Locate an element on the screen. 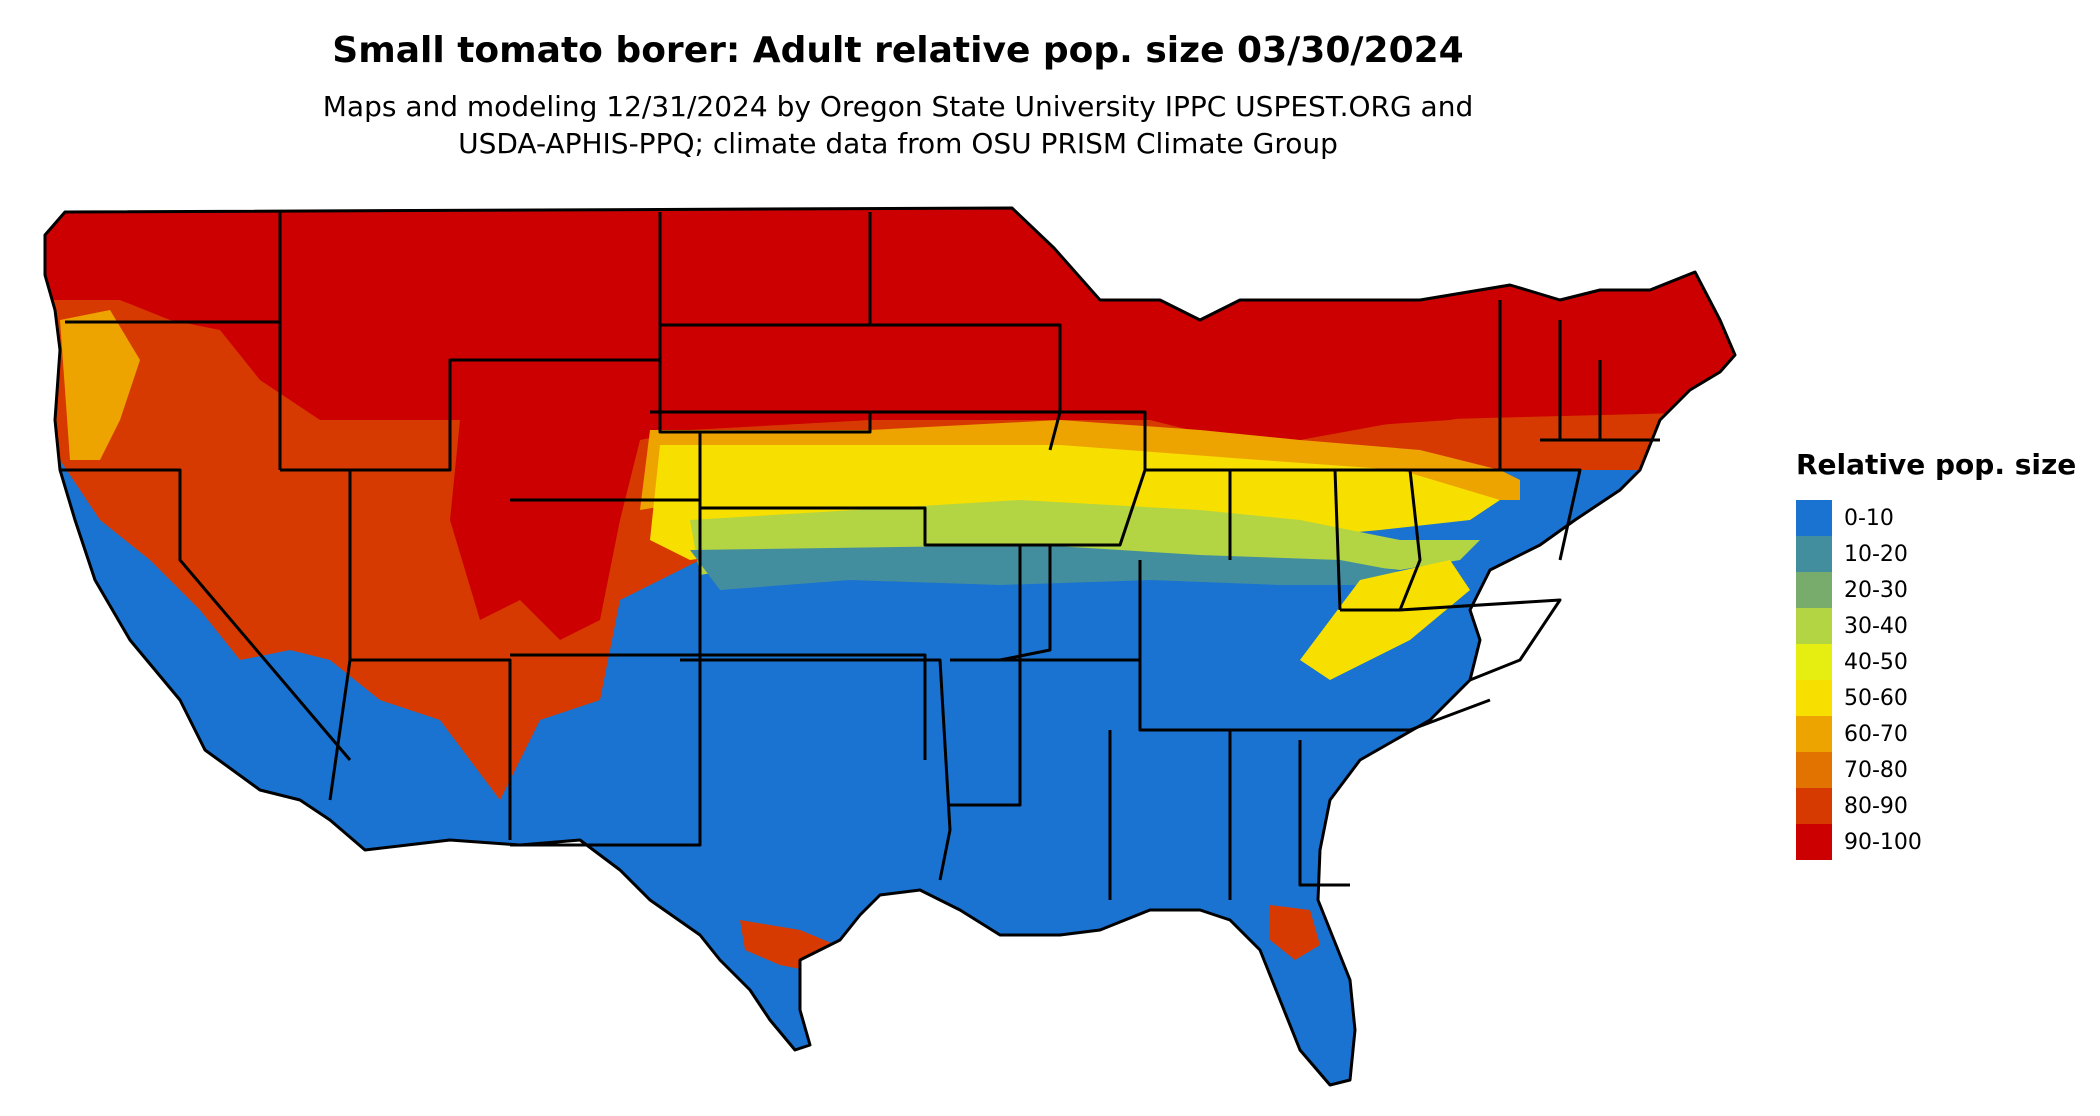 Image resolution: width=2100 pixels, height=1116 pixels. legend-item-50-60: 50-60 is located at coordinates (1946, 698).